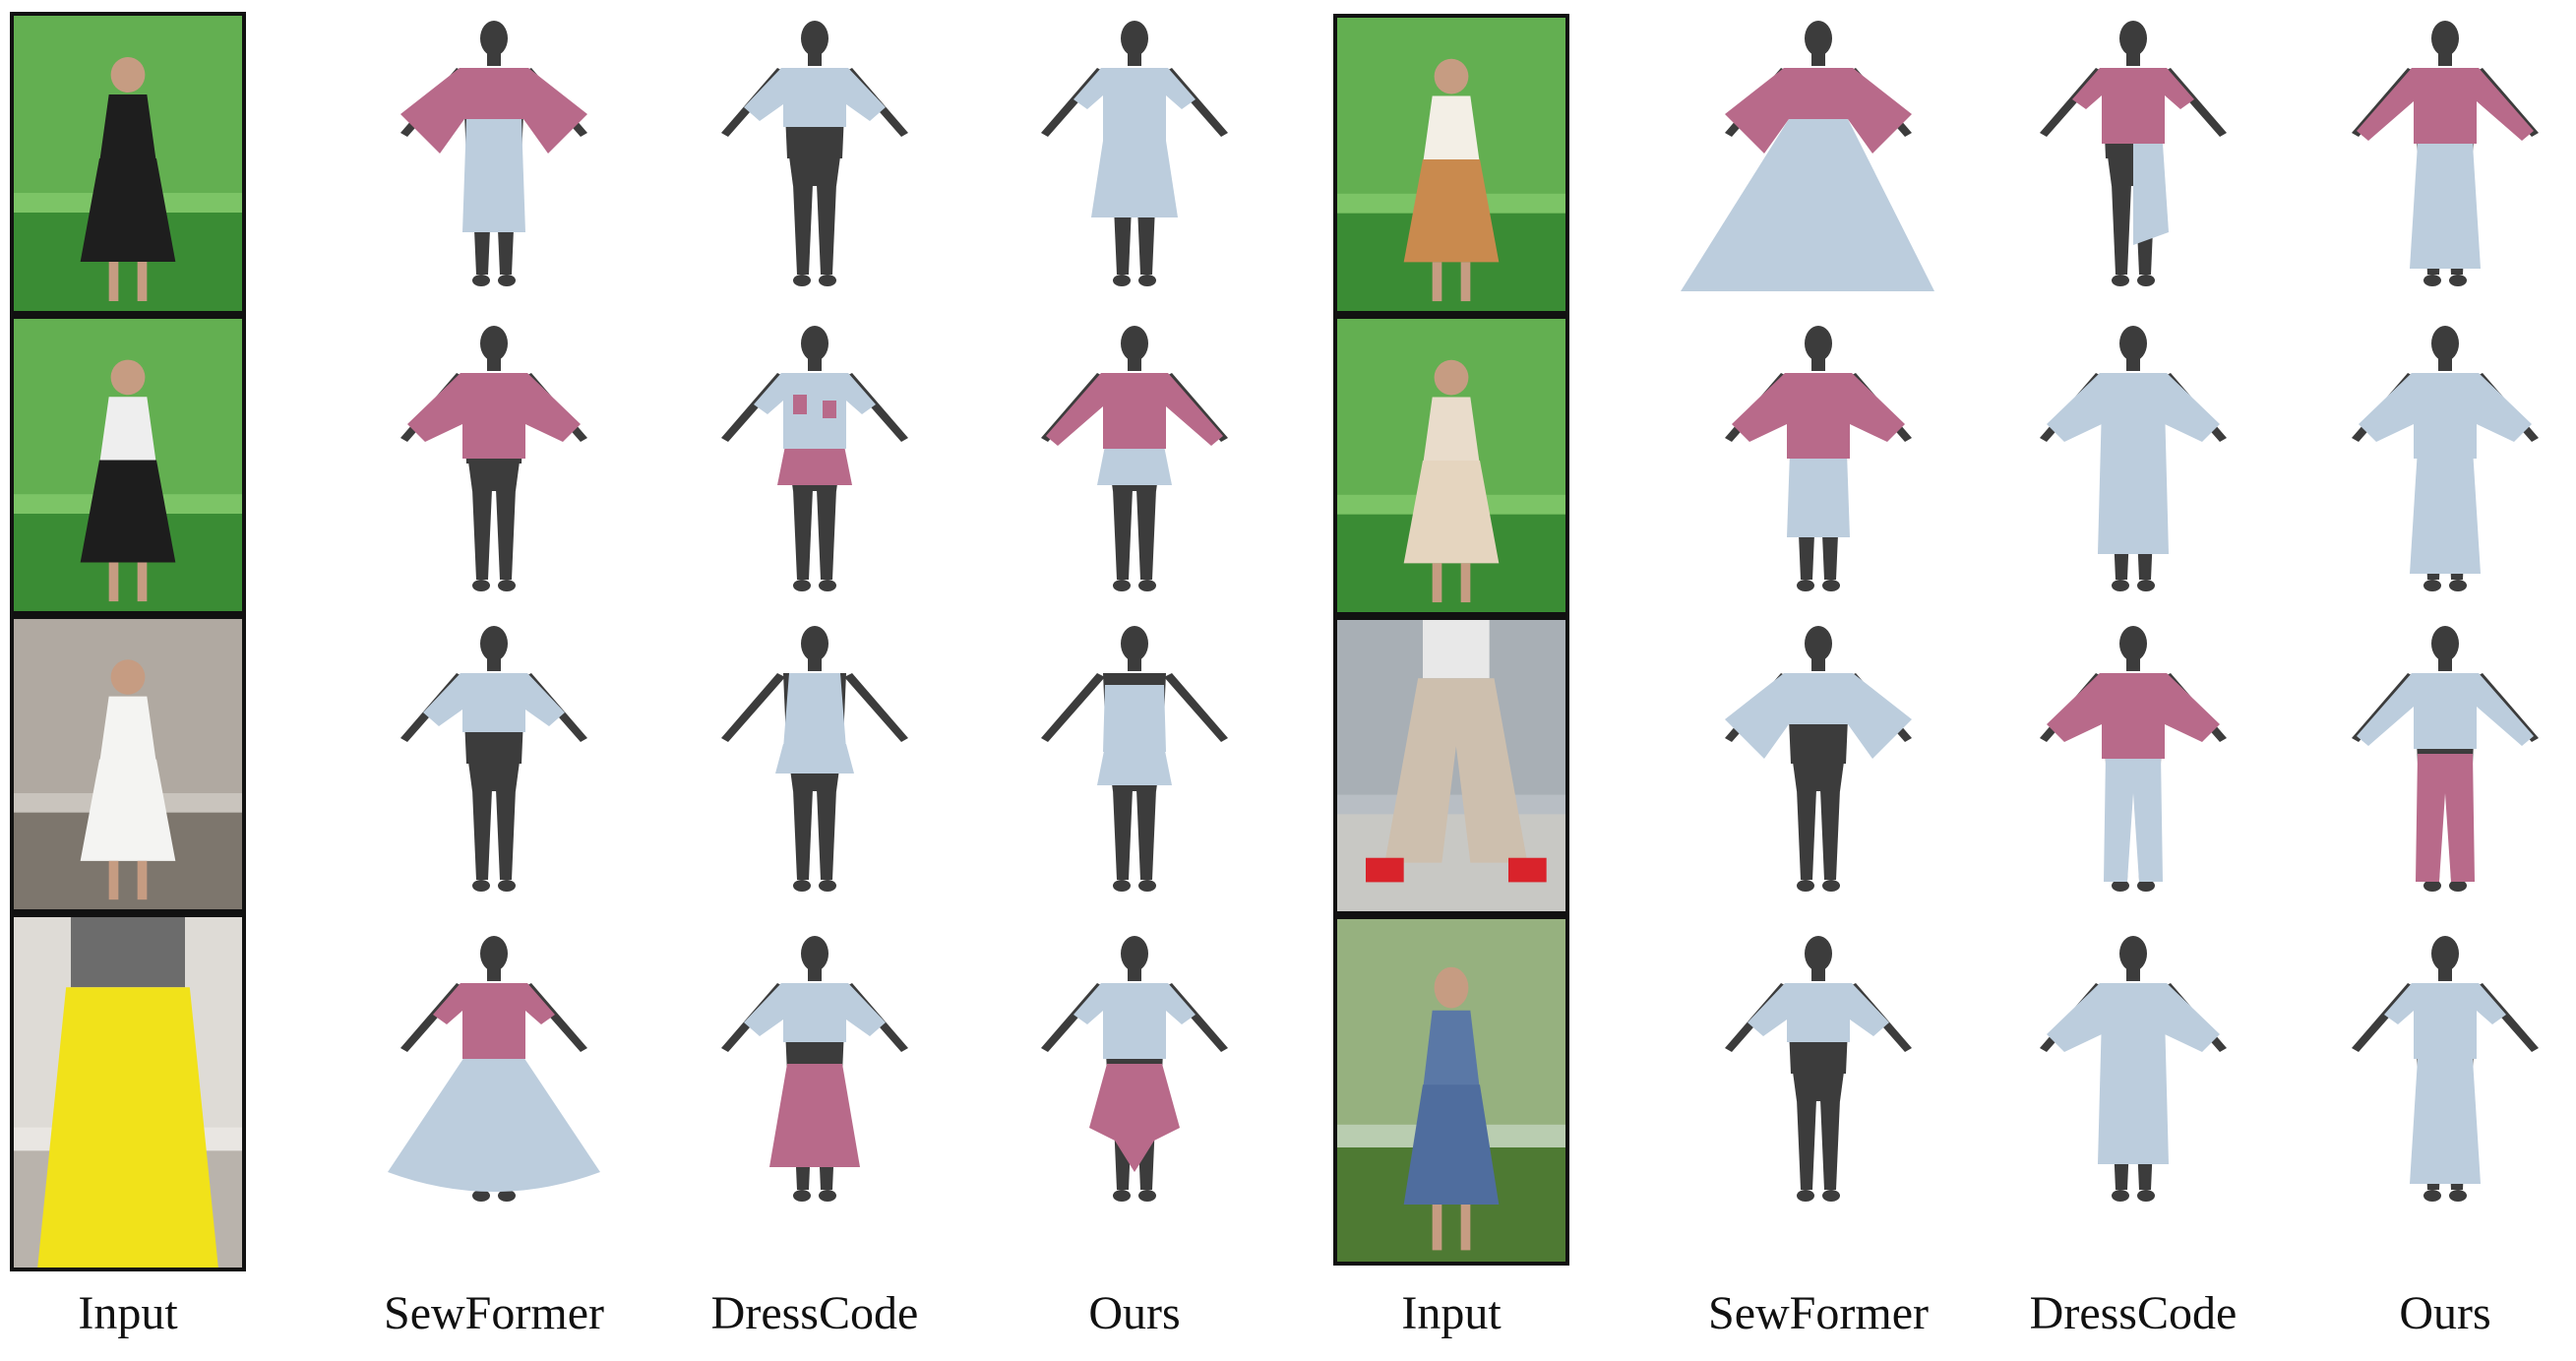  I want to click on label-ours-left: Ours, so click(1134, 1313).